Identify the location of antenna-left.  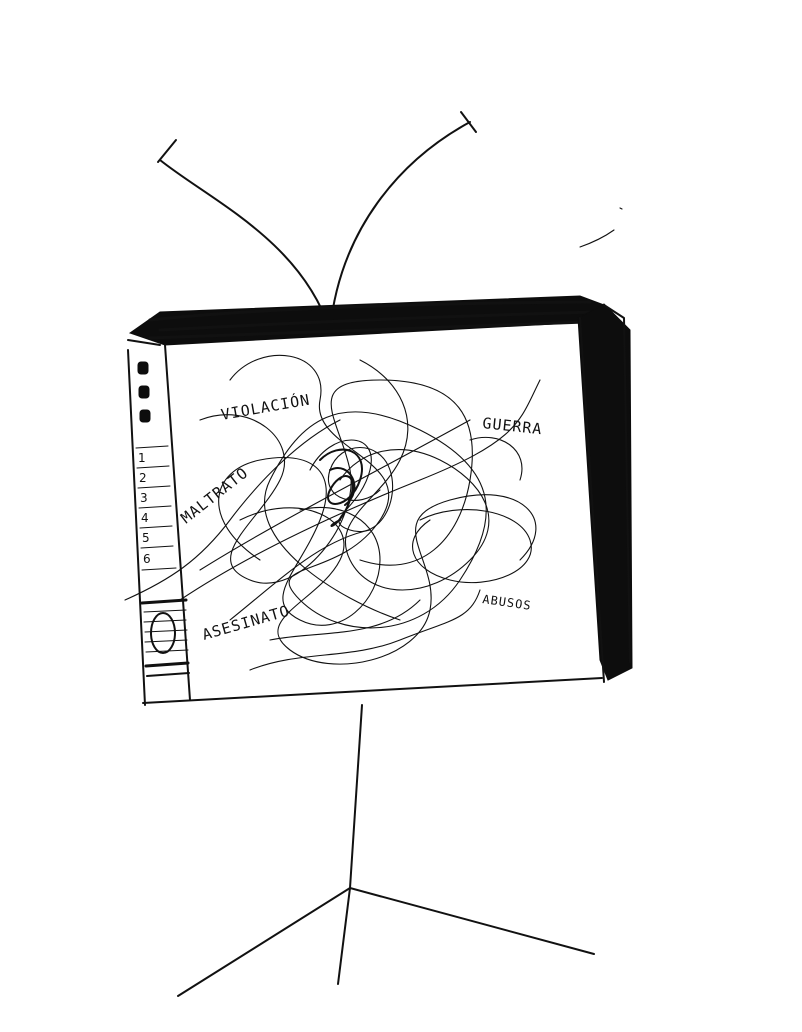
(245, 245).